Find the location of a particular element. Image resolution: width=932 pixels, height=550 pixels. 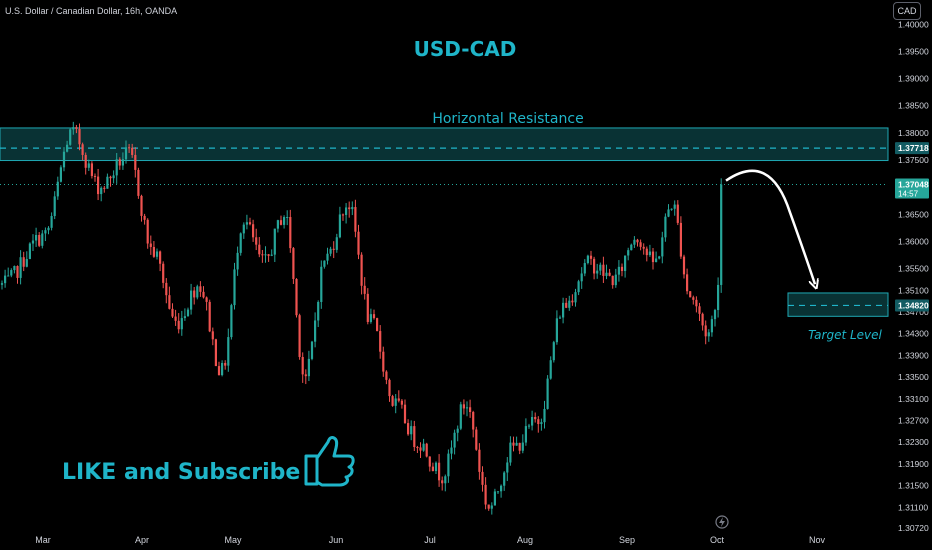

price-tick-label: 1.35100 is located at coordinates (913, 290).